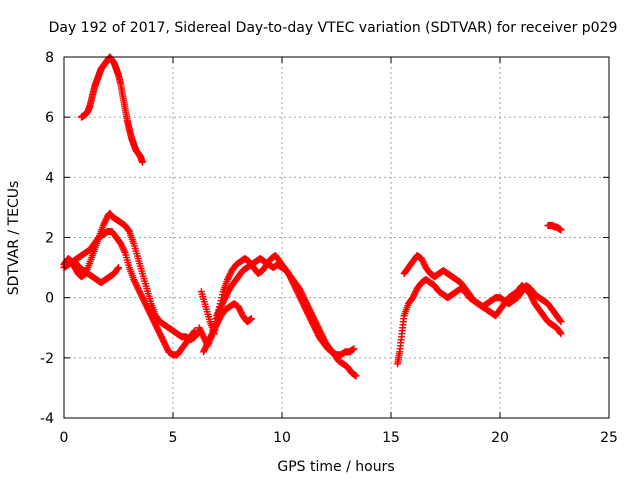 This screenshot has width=640, height=480. I want to click on y-tick-label: 8, so click(49, 58).